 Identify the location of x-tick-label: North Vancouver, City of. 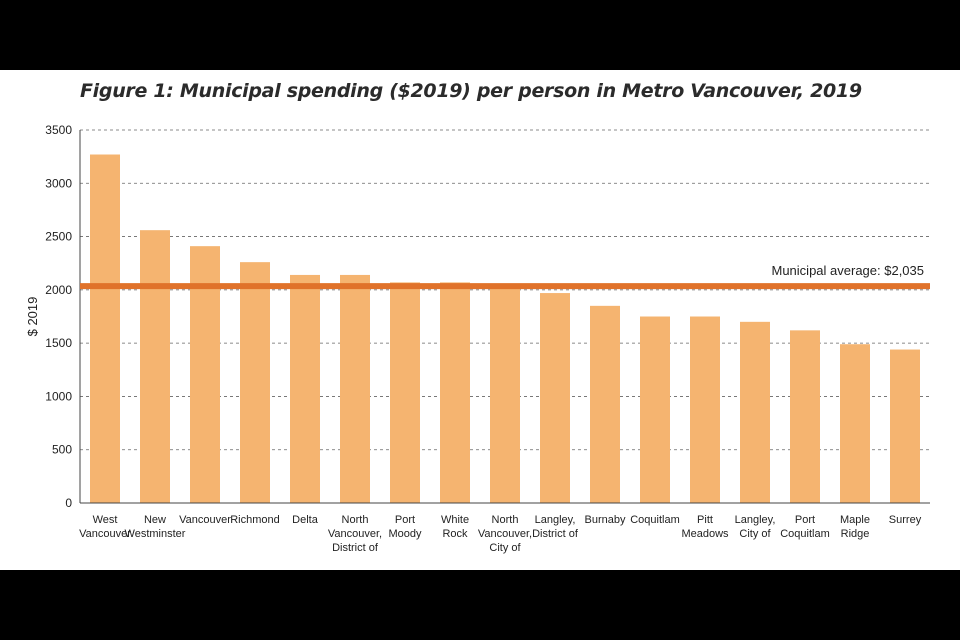
(505, 534).